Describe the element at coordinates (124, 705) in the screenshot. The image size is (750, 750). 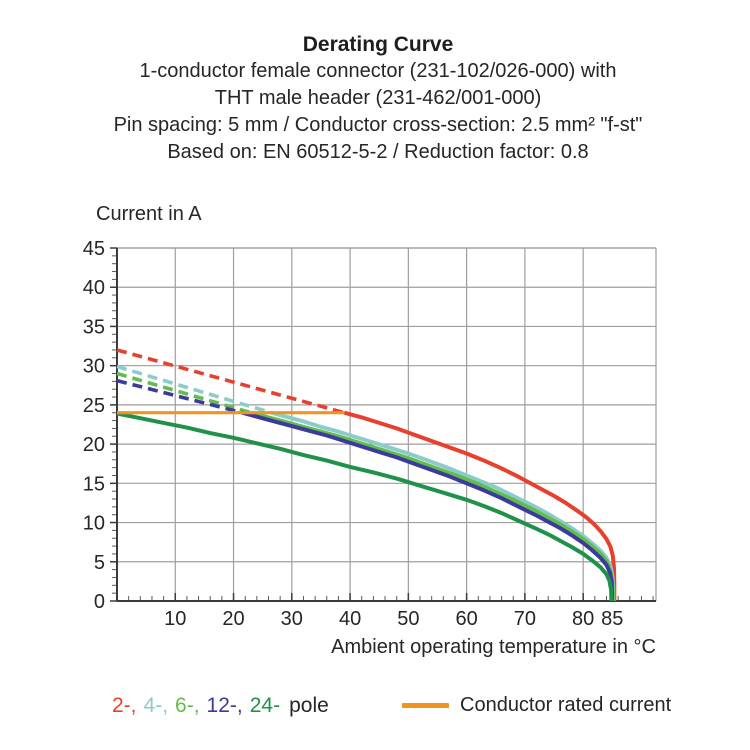
I see `legend-pole-2: 2-,` at that location.